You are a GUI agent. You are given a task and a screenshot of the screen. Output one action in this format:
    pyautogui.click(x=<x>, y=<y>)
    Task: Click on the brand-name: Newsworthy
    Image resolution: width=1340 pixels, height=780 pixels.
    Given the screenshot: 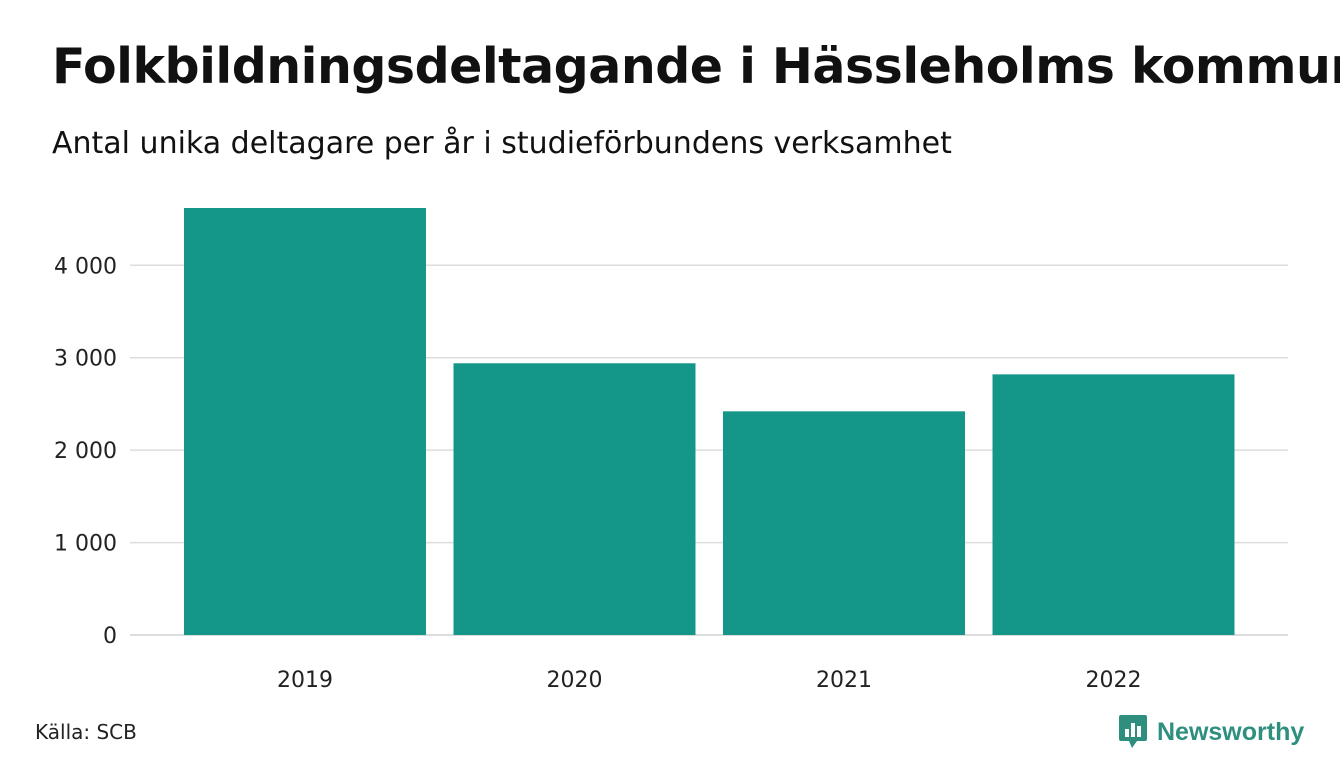 What is the action you would take?
    pyautogui.click(x=1231, y=731)
    